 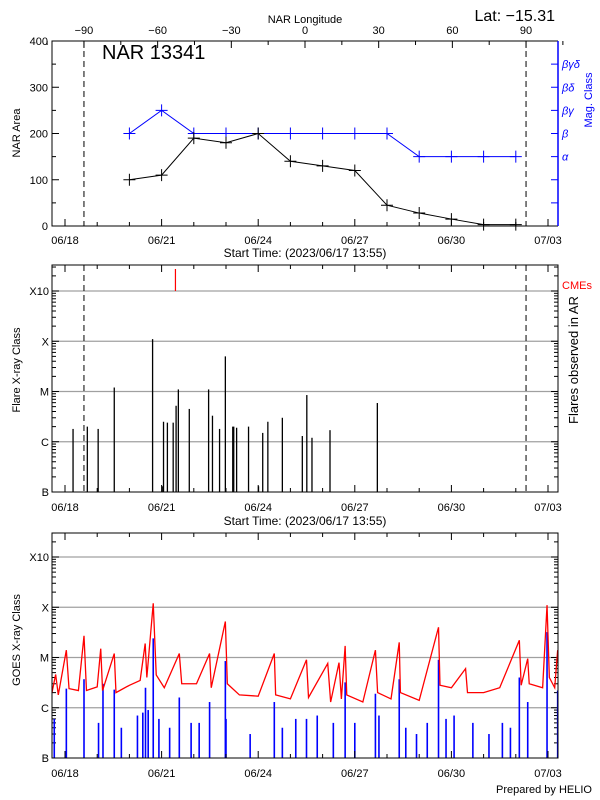 What do you see at coordinates (305, 31) in the screenshot?
I see `longitude-tick-label: 0` at bounding box center [305, 31].